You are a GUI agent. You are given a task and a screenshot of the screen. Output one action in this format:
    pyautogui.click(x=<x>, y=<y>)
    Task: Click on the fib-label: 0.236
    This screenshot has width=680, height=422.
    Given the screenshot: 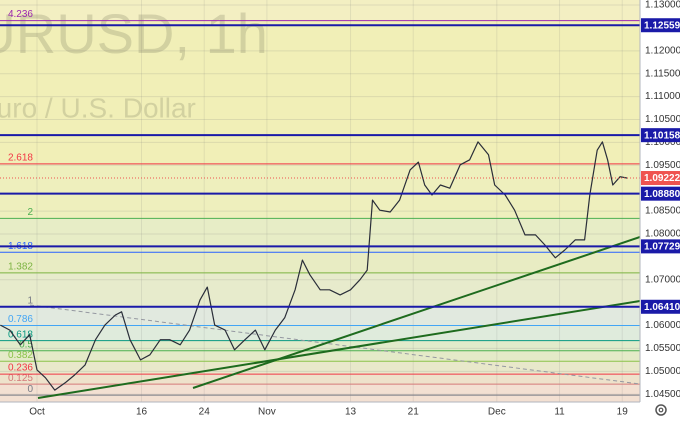 What is the action you would take?
    pyautogui.click(x=20, y=368)
    